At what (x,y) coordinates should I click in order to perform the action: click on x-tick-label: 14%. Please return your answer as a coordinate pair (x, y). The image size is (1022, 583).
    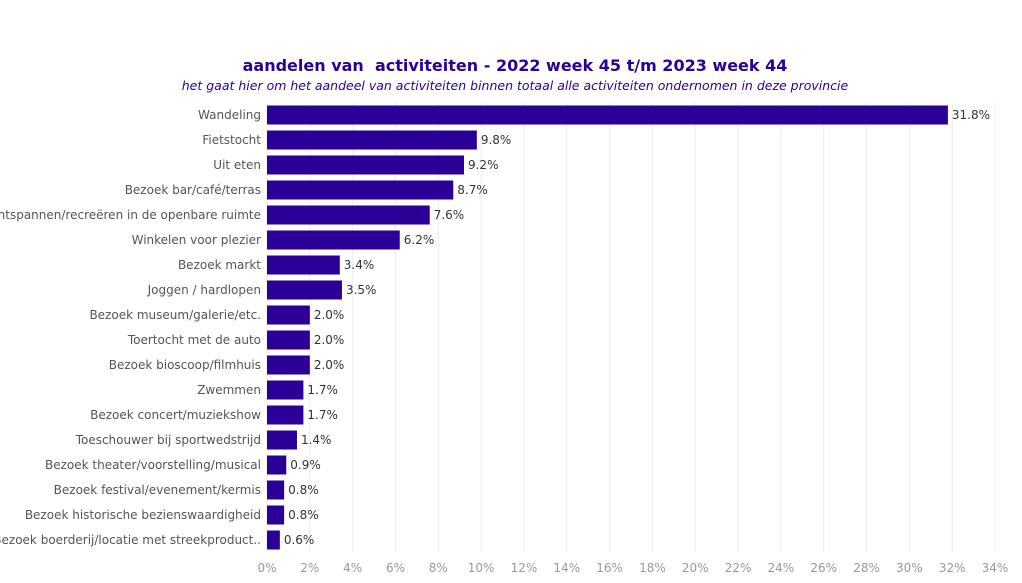
    Looking at the image, I should click on (566, 568).